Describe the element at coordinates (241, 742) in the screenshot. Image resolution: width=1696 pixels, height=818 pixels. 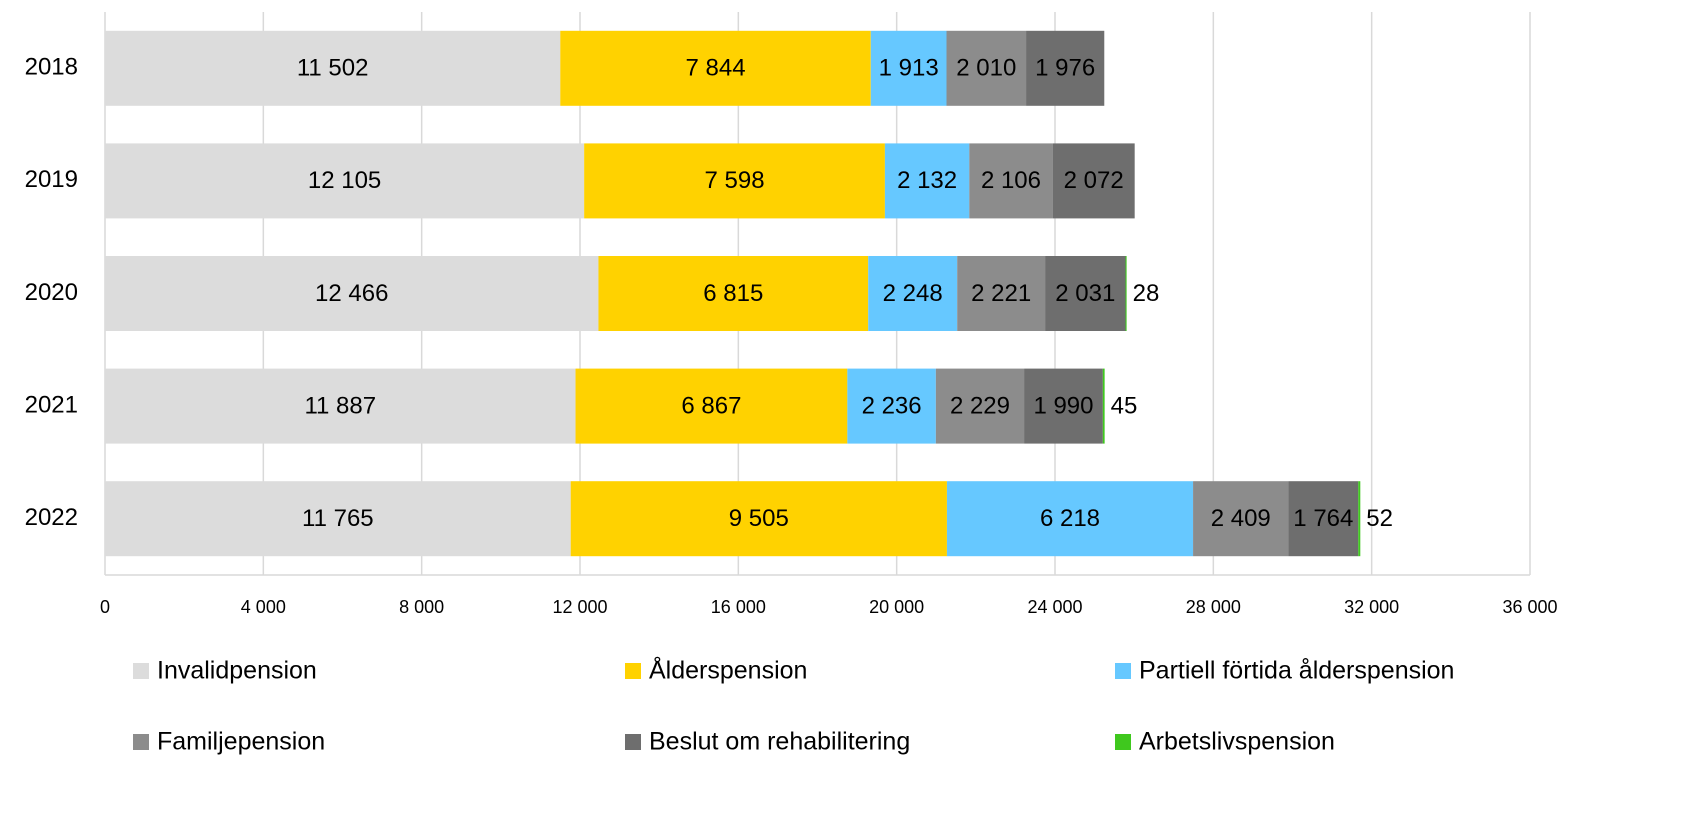
I see `legend-label: Familjepension` at that location.